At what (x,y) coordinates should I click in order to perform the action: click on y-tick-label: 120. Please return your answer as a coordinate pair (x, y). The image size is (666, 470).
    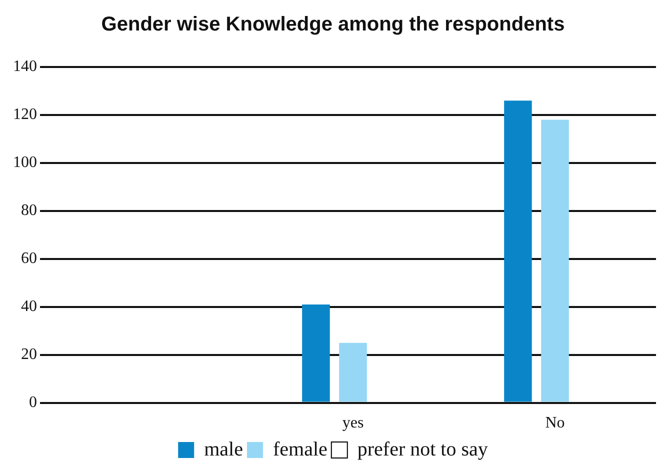
    Looking at the image, I should click on (25, 115).